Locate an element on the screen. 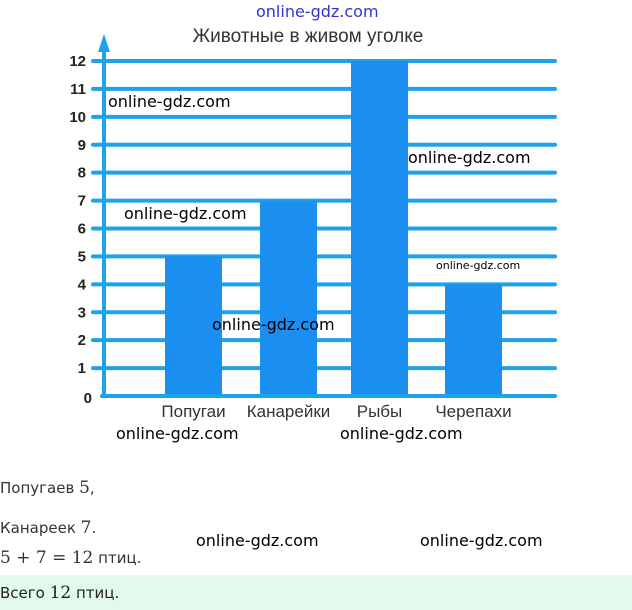 Image resolution: width=632 pixels, height=610 pixels. x-tick-label: Рыбы is located at coordinates (380, 411).